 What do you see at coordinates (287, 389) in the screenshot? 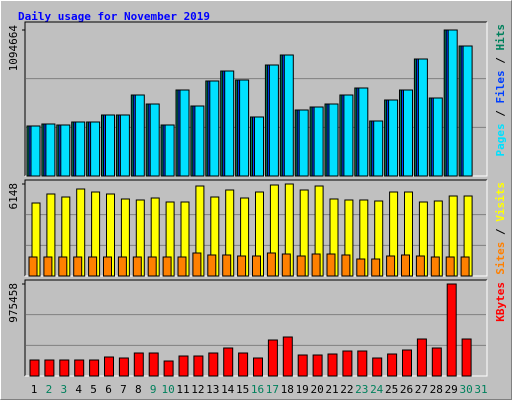
I see `x-tick-label: 18` at bounding box center [287, 389].